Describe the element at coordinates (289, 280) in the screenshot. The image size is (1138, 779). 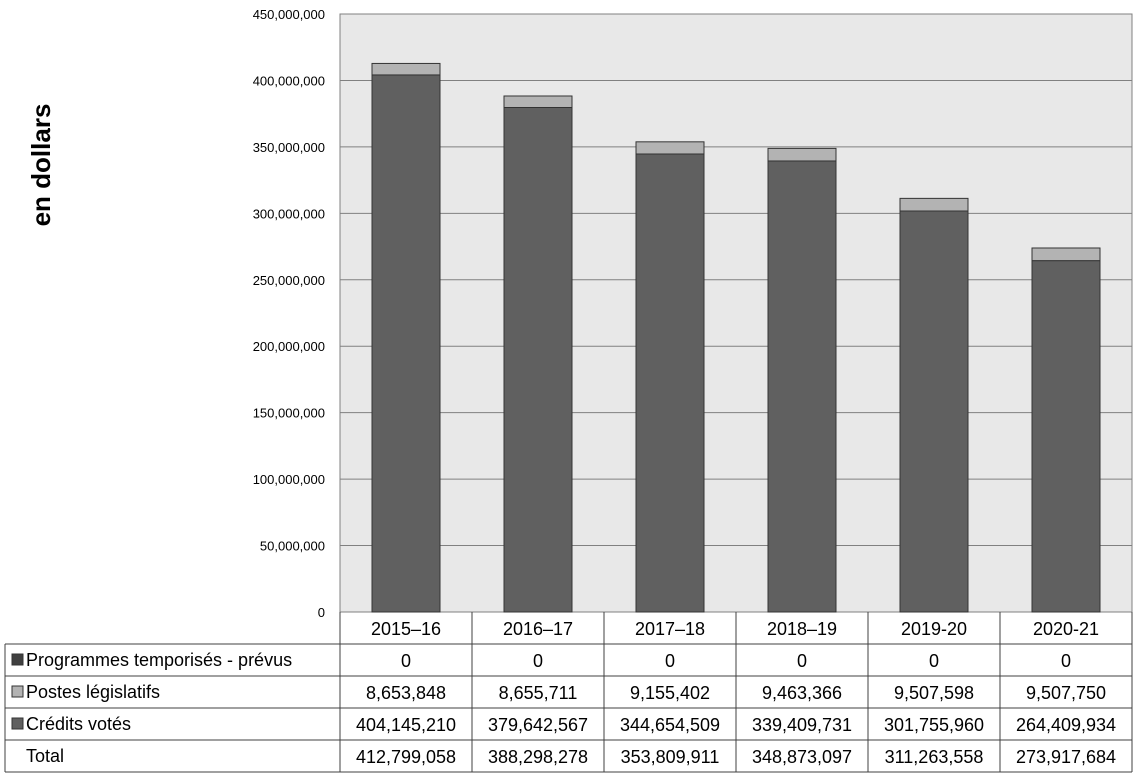
I see `y-tick-label: 250,000,000` at that location.